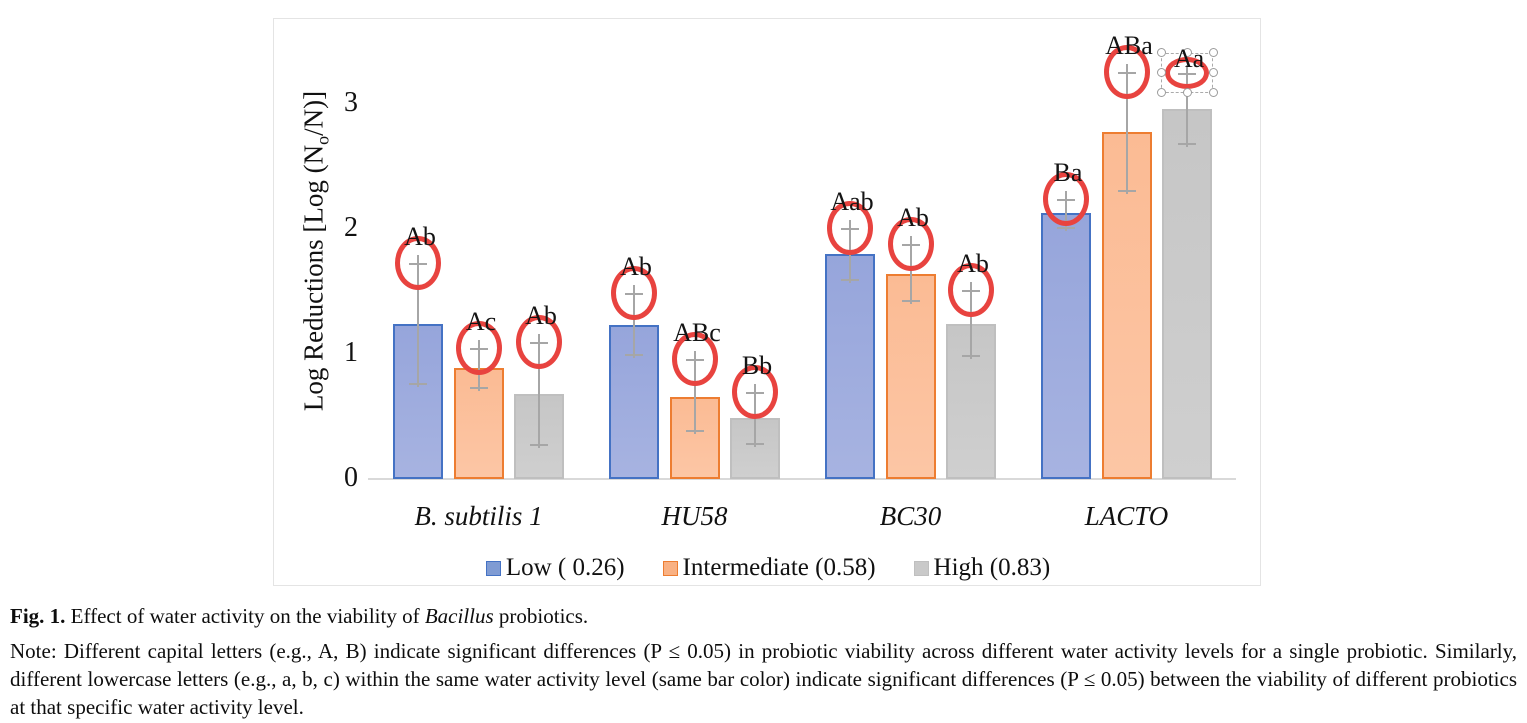 This screenshot has width=1527, height=723. I want to click on significance-letter: ABc, so click(697, 332).